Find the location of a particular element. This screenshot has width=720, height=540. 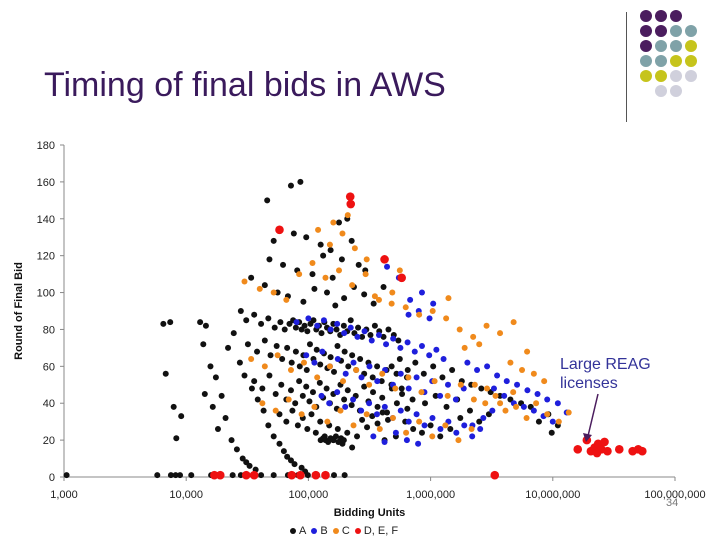

legend-label-b: B is located at coordinates (323, 531).